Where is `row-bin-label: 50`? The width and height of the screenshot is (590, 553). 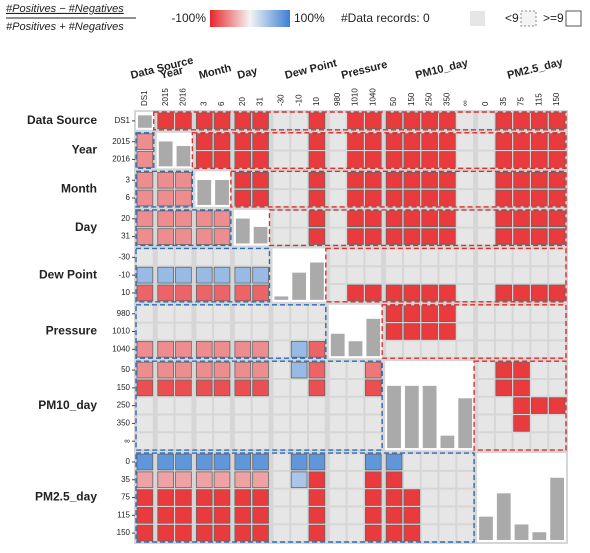 row-bin-label: 50 is located at coordinates (125, 369).